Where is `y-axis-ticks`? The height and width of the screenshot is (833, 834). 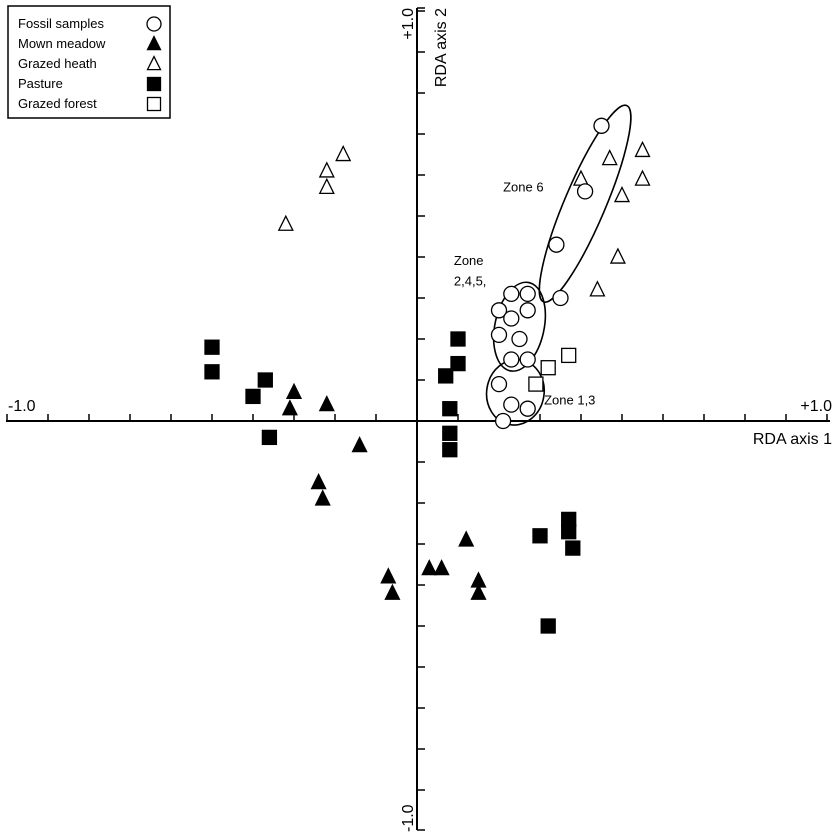
y-axis-ticks is located at coordinates (421, 419).